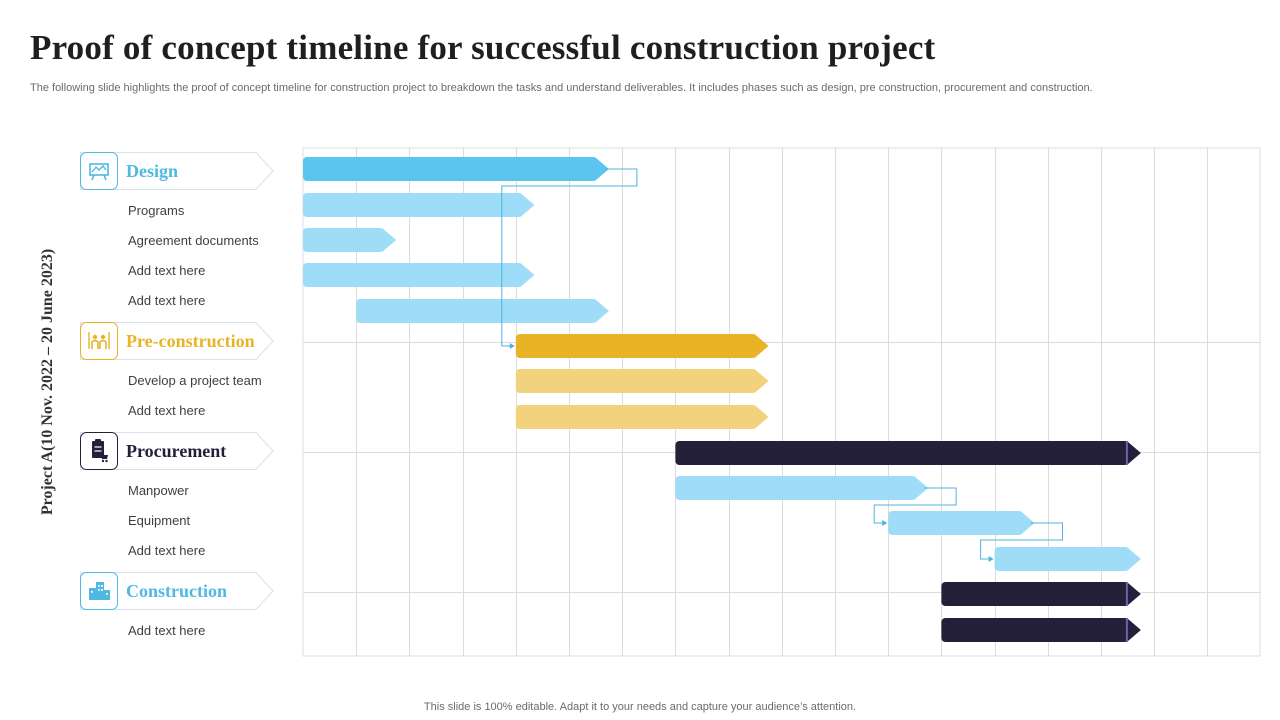 Image resolution: width=1280 pixels, height=720 pixels. I want to click on clipboard-cart-icon, so click(99, 451).